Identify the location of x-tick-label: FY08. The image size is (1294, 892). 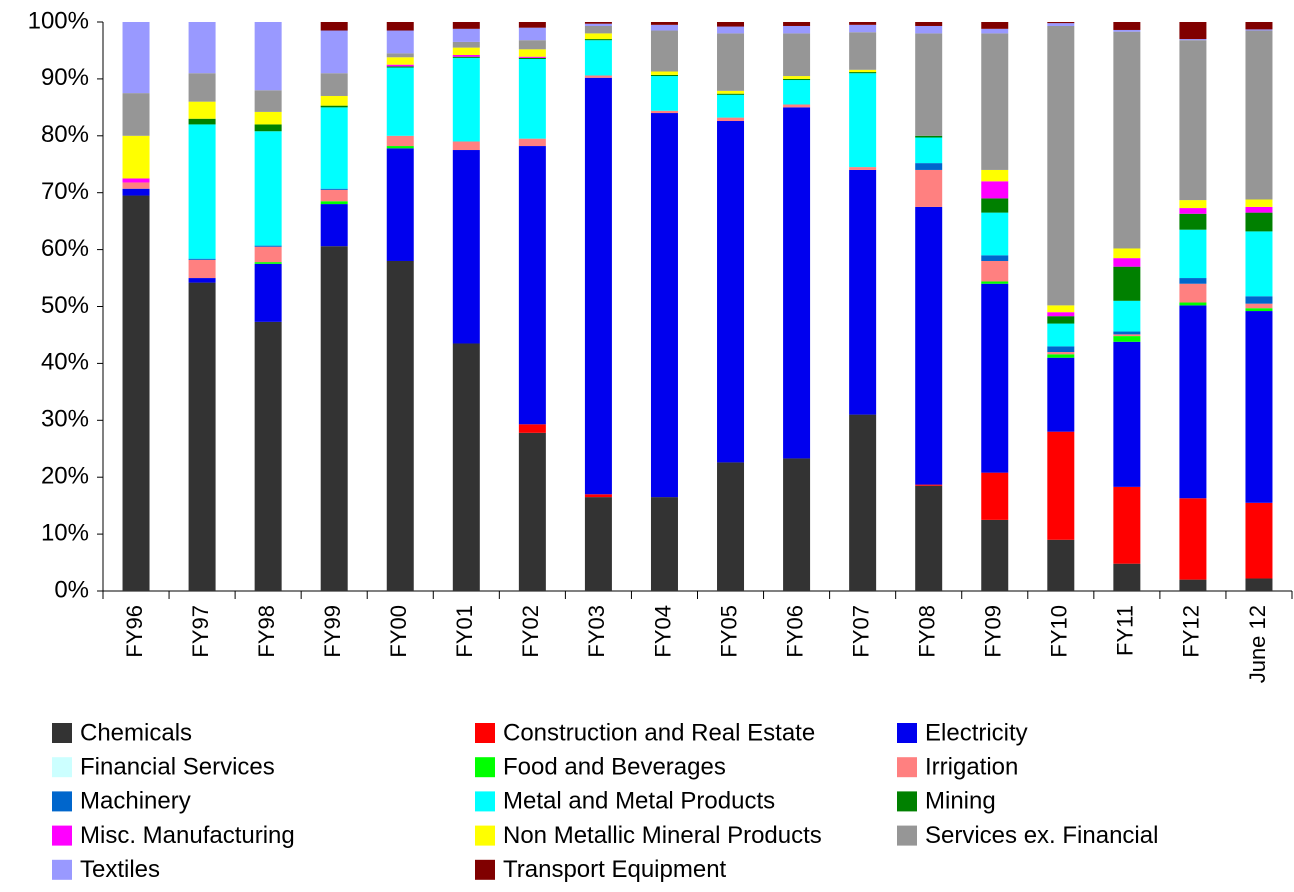
(927, 631).